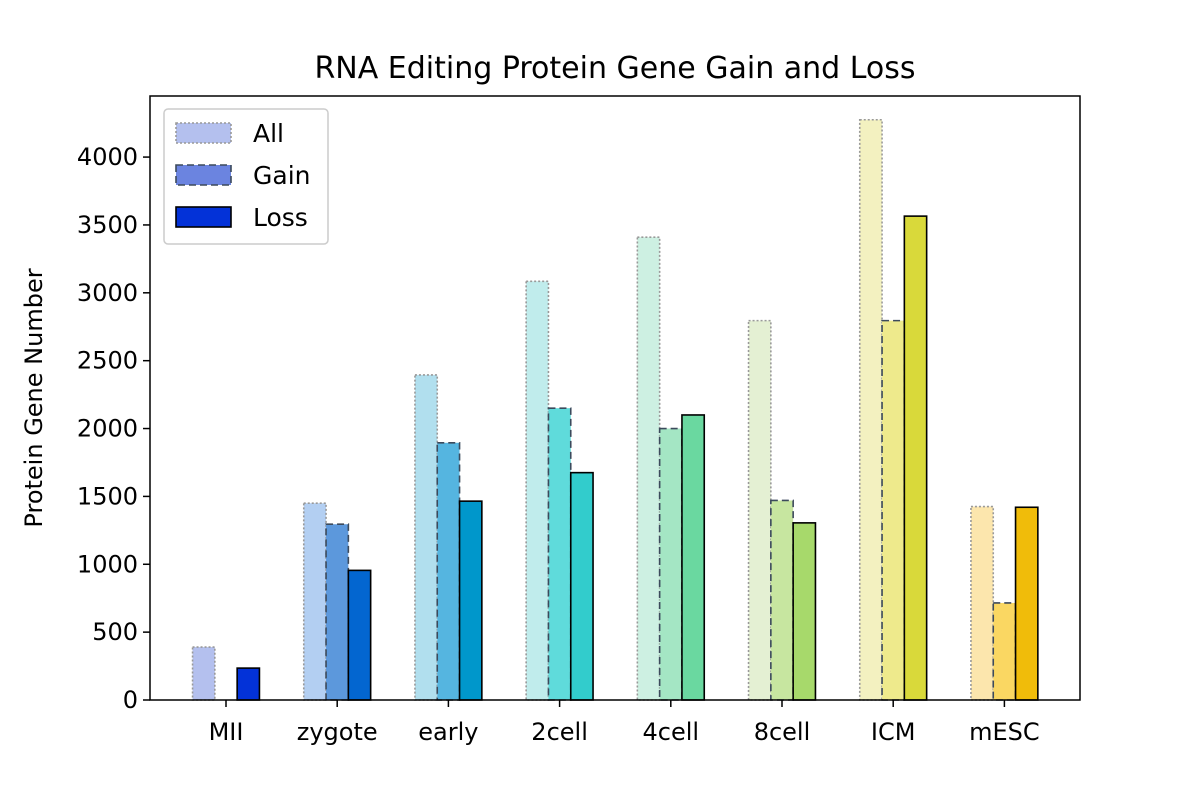 This screenshot has height=800, width=1200. Describe the element at coordinates (614, 68) in the screenshot. I see `chart-title: RNA Editing Protein Gene Gain and Loss` at that location.